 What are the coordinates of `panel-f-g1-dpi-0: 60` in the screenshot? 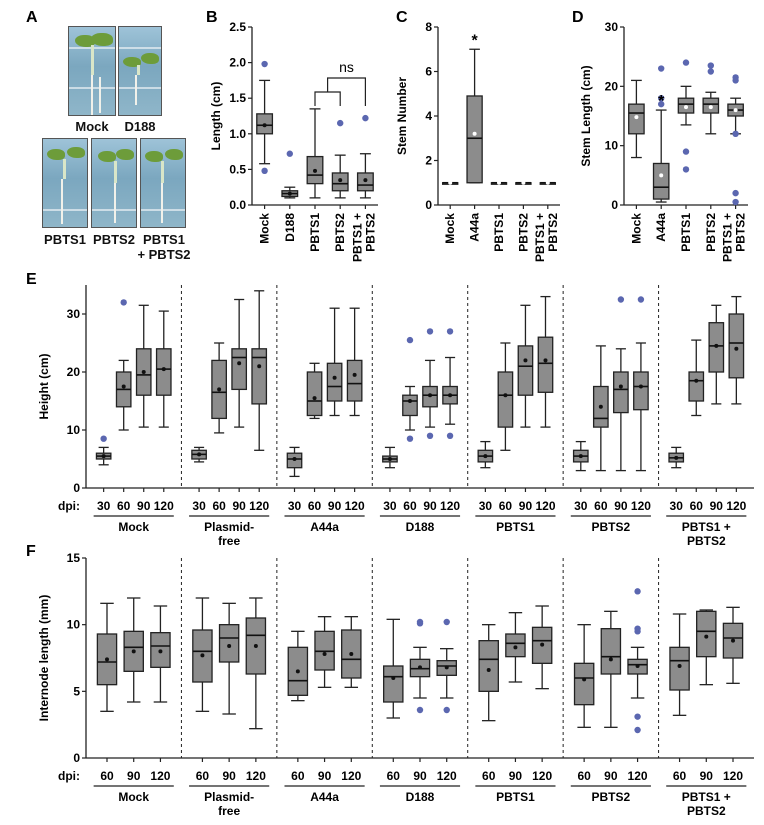 It's located at (203, 776).